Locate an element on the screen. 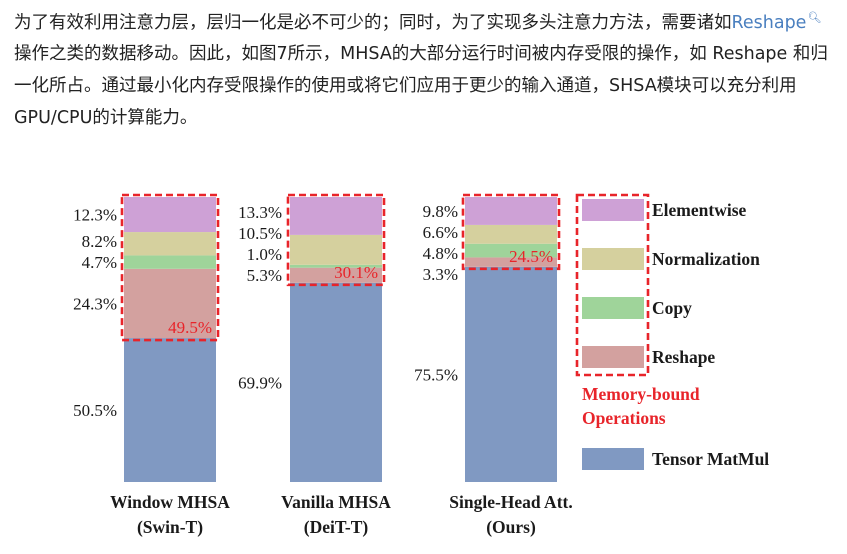 This screenshot has width=847, height=554. legend-label: Elementwise is located at coordinates (699, 210).